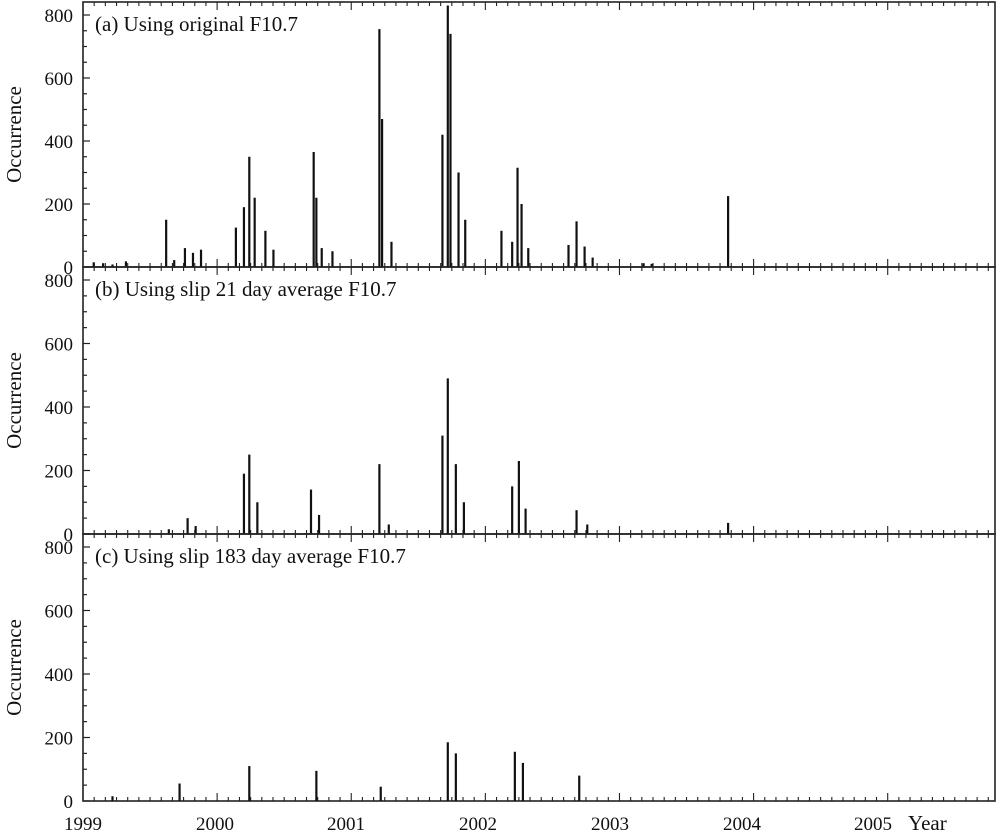  Describe the element at coordinates (250, 556) in the screenshot. I see `panel-title: (c) Using slip 183 day average F10.7` at that location.